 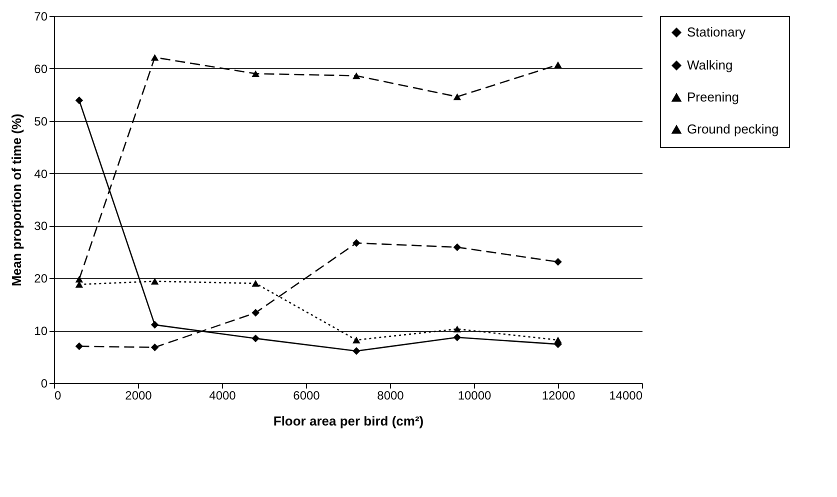 What do you see at coordinates (41, 173) in the screenshot?
I see `y-tick-label: 40` at bounding box center [41, 173].